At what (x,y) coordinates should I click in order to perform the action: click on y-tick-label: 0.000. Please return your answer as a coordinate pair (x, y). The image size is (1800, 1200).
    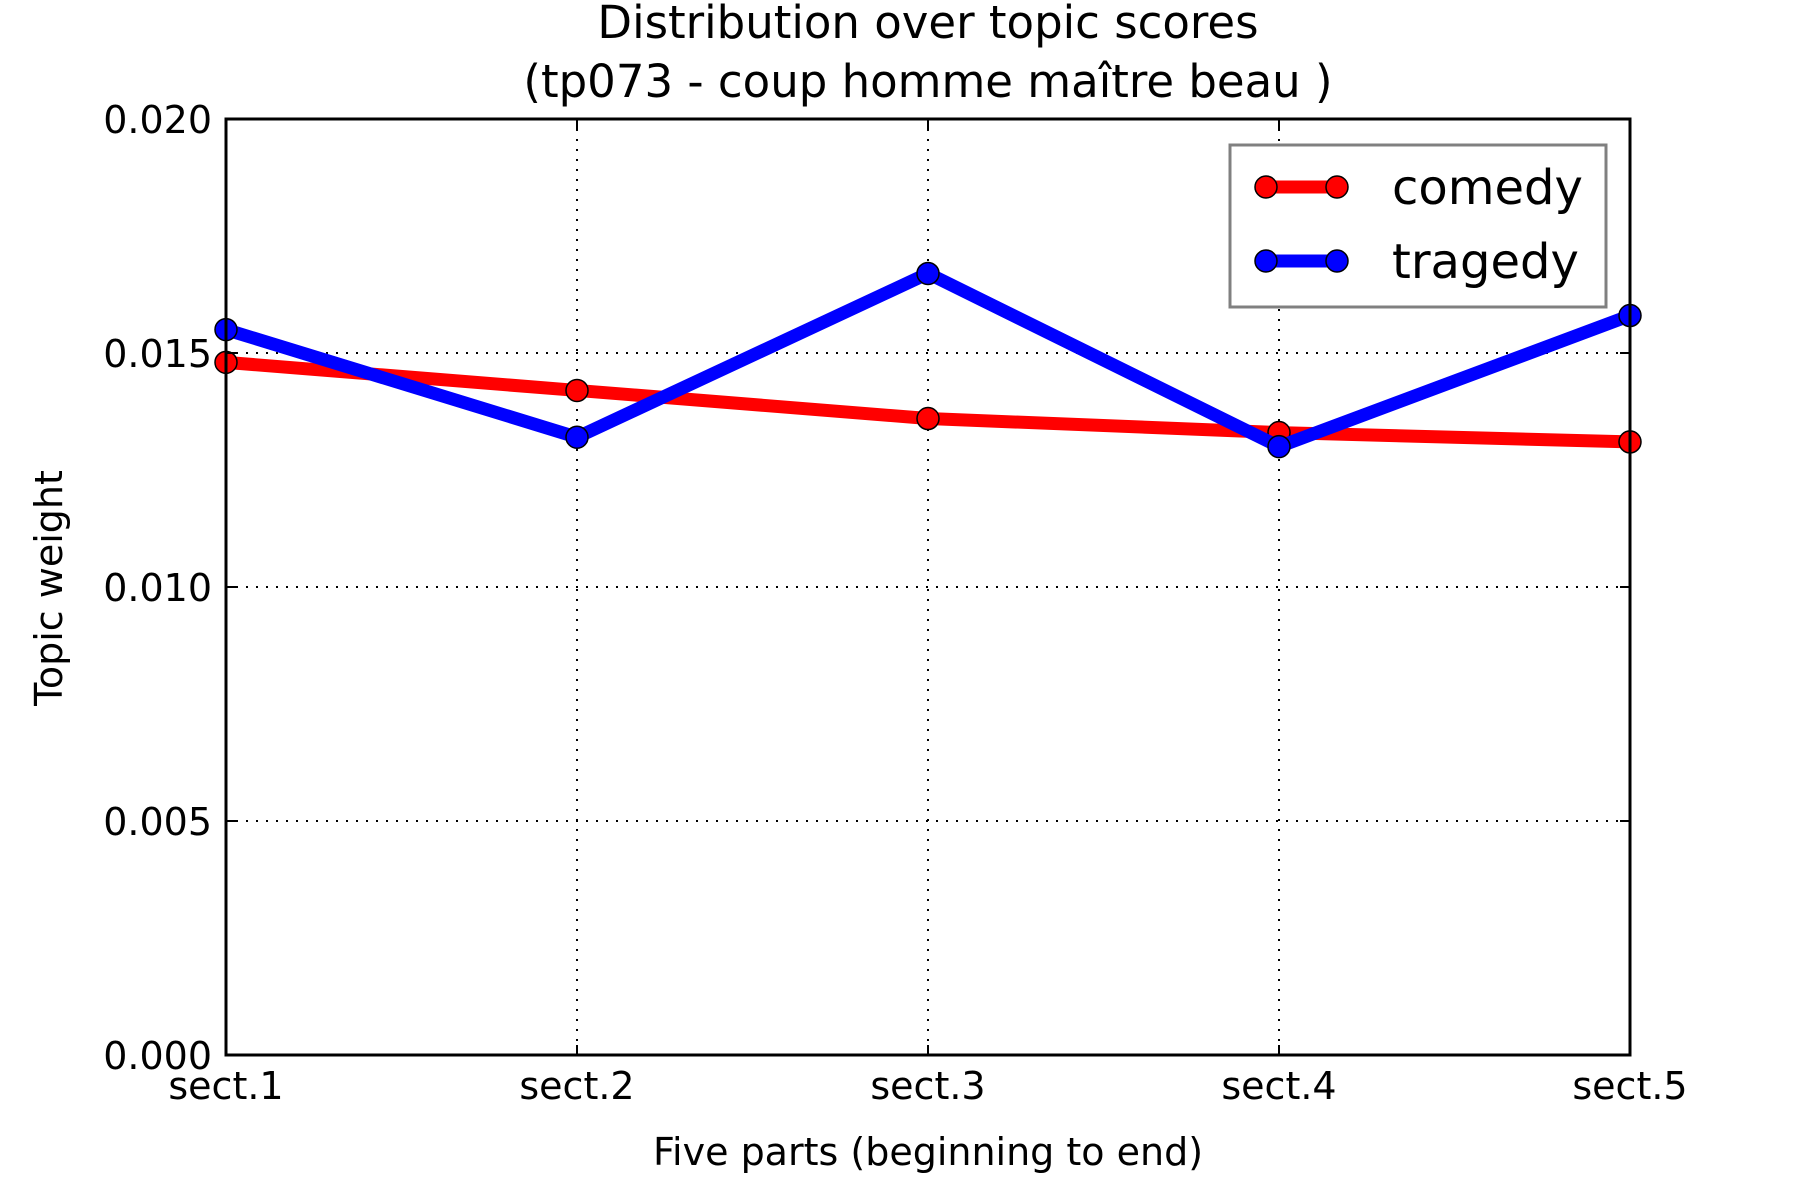
    Looking at the image, I should click on (157, 1056).